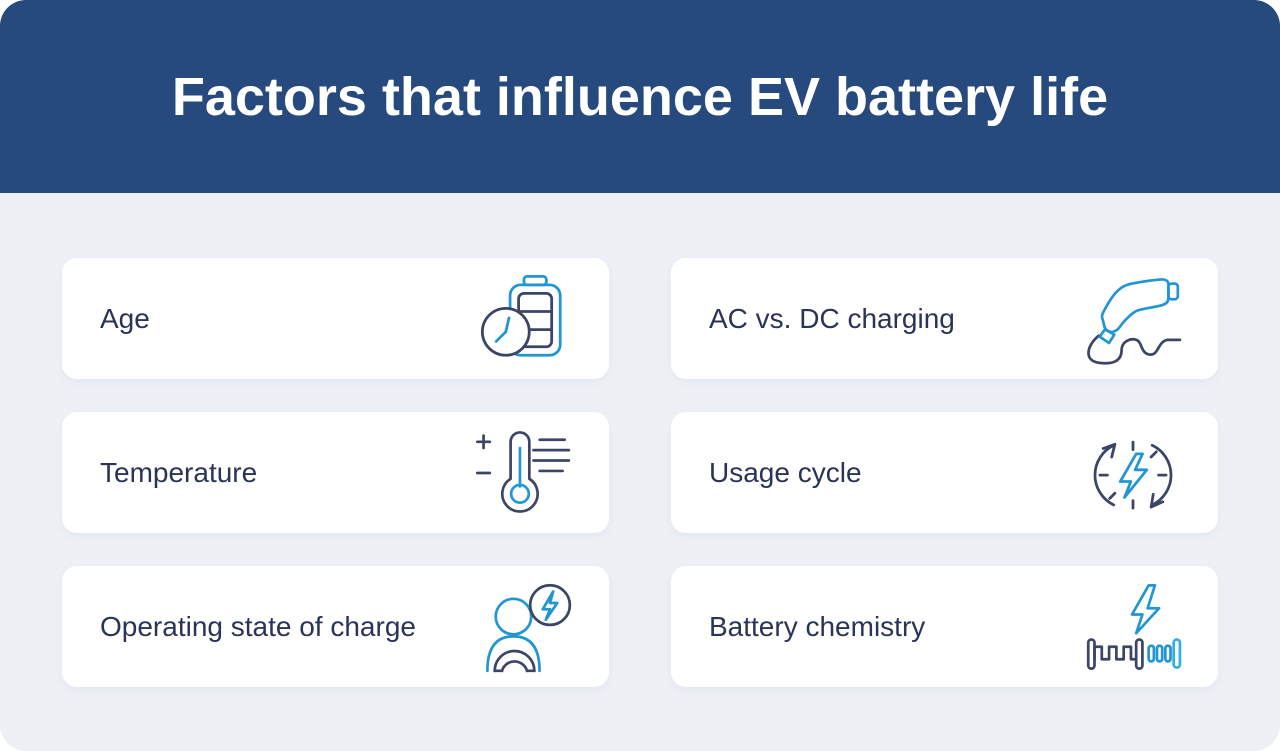 The image size is (1280, 751). I want to click on card-label: Operating state of charge, so click(258, 626).